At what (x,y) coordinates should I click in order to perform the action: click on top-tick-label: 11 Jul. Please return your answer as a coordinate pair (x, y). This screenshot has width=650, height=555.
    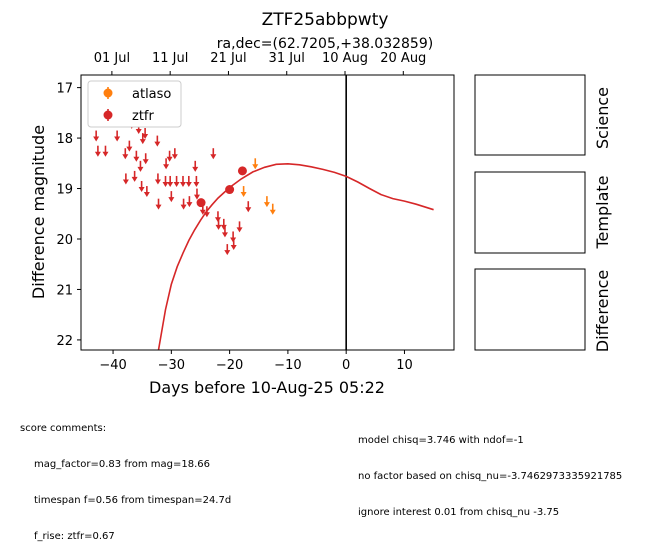
    Looking at the image, I should click on (170, 58).